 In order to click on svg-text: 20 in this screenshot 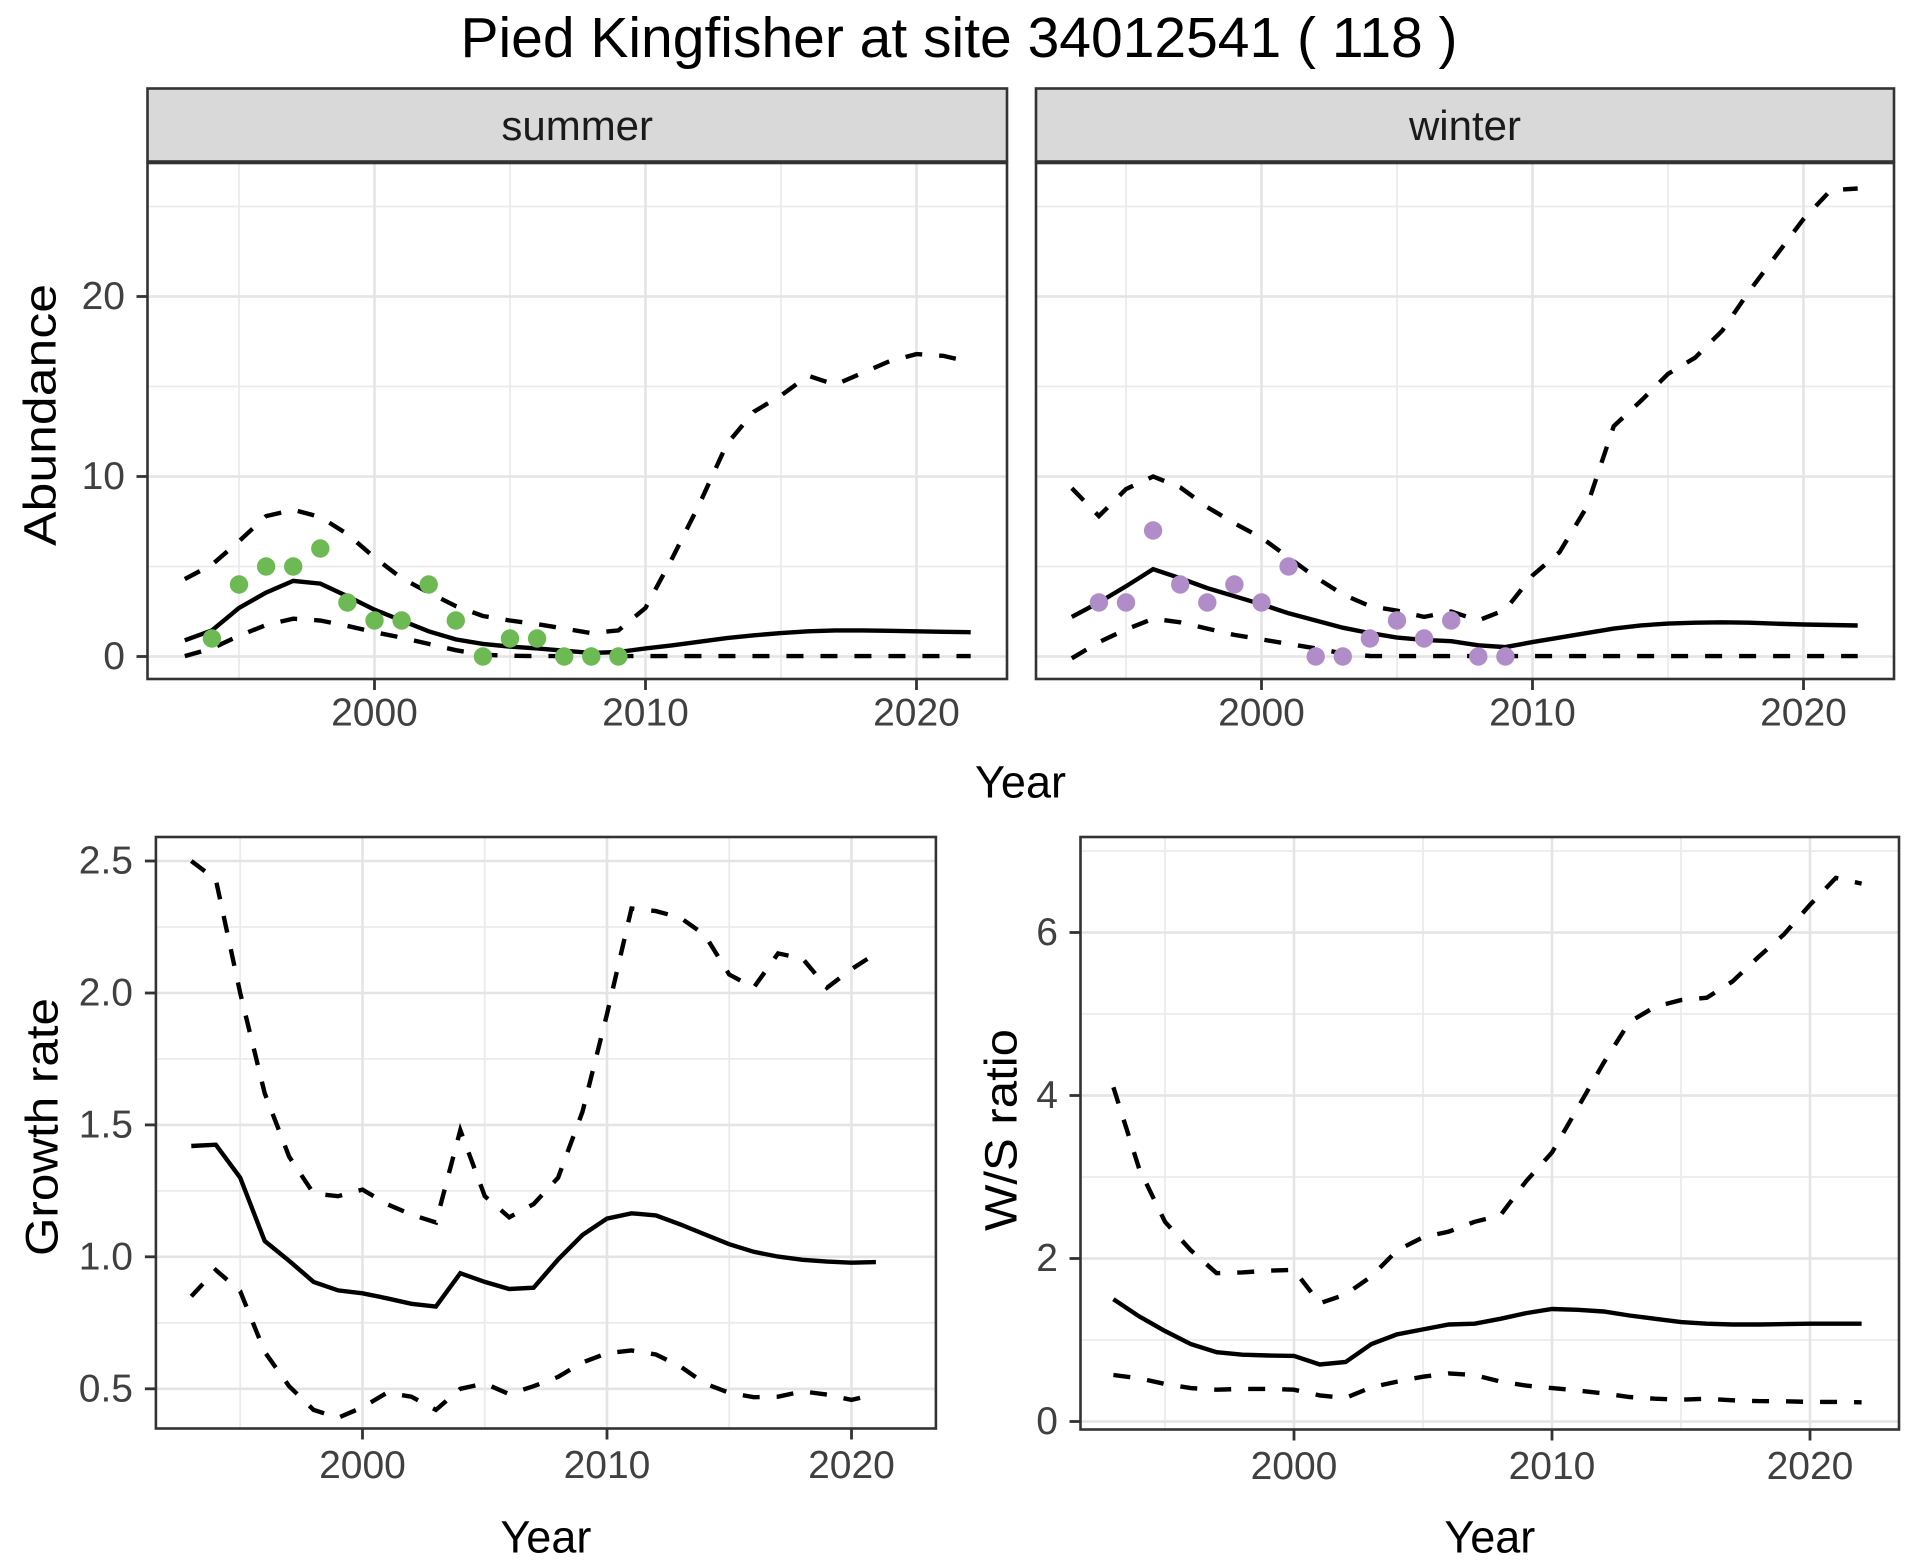, I will do `click(103, 296)`.